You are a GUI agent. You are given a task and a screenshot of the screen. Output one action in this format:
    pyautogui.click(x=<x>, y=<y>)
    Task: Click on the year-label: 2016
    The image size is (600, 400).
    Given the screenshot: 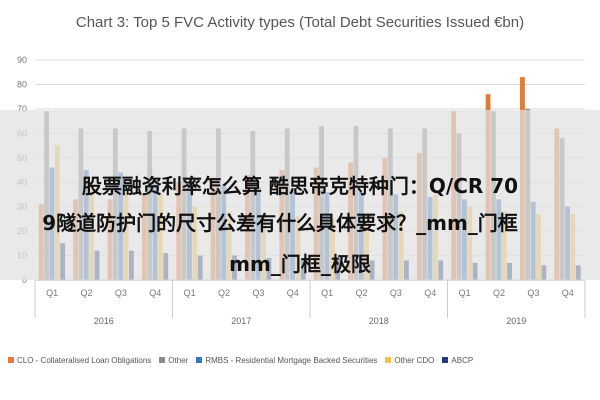 What is the action you would take?
    pyautogui.click(x=104, y=321)
    